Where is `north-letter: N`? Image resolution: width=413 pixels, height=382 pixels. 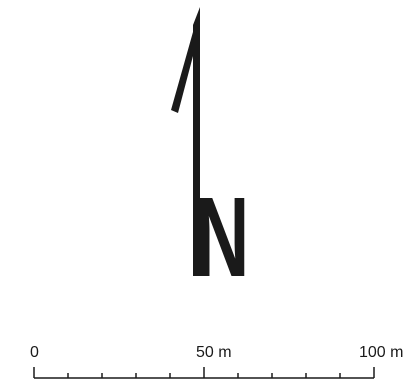 north-letter: N is located at coordinates (222, 238).